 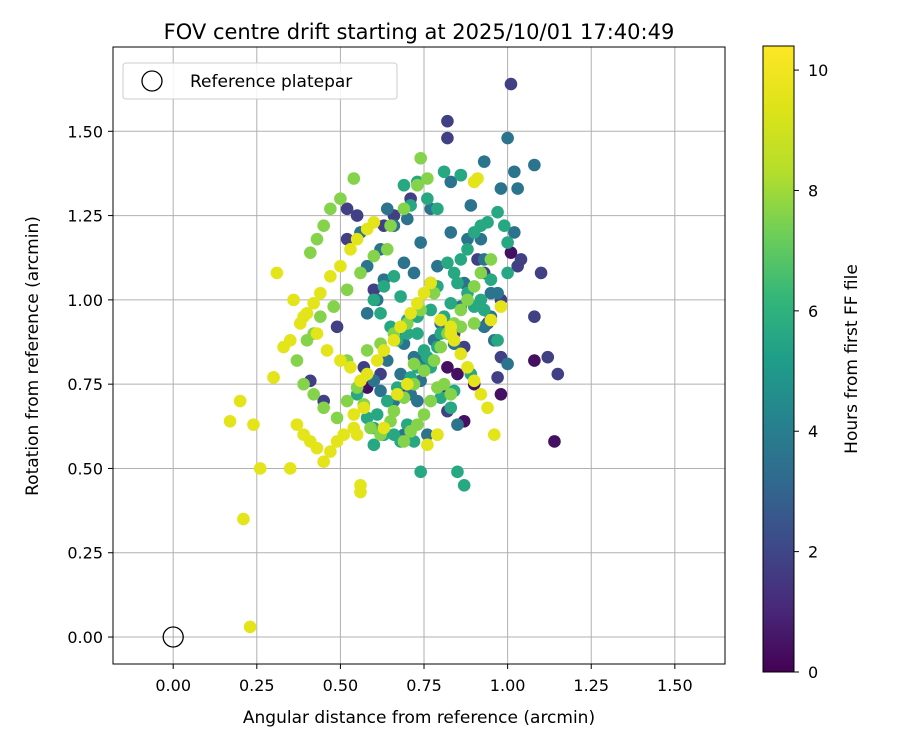 I want to click on colorbar-tick-label: 2, so click(x=813, y=552).